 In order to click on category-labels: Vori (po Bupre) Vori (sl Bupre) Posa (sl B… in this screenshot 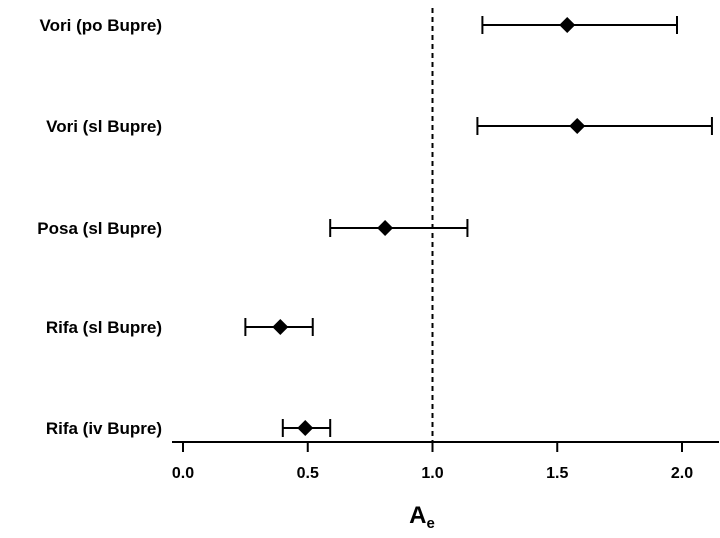, I will do `click(99, 227)`.